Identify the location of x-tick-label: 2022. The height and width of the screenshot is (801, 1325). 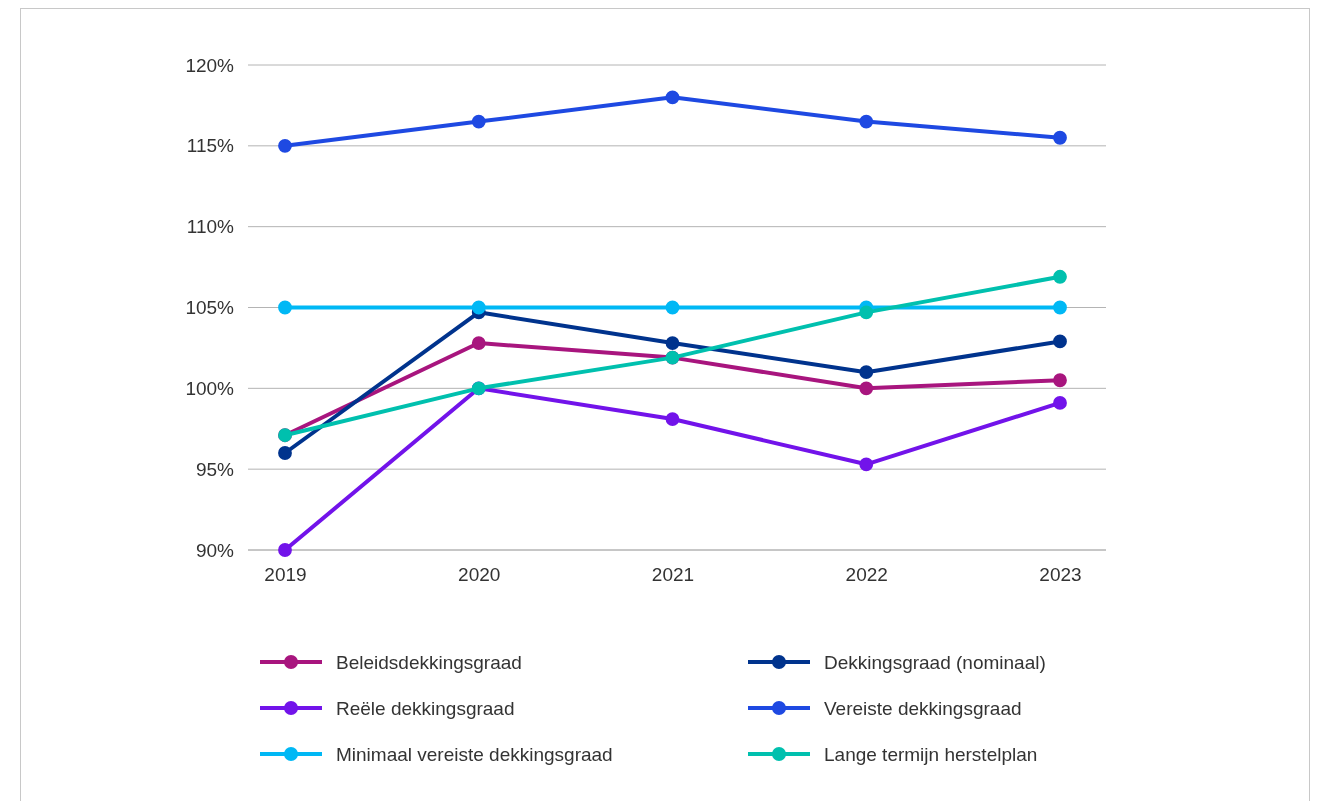
(866, 575).